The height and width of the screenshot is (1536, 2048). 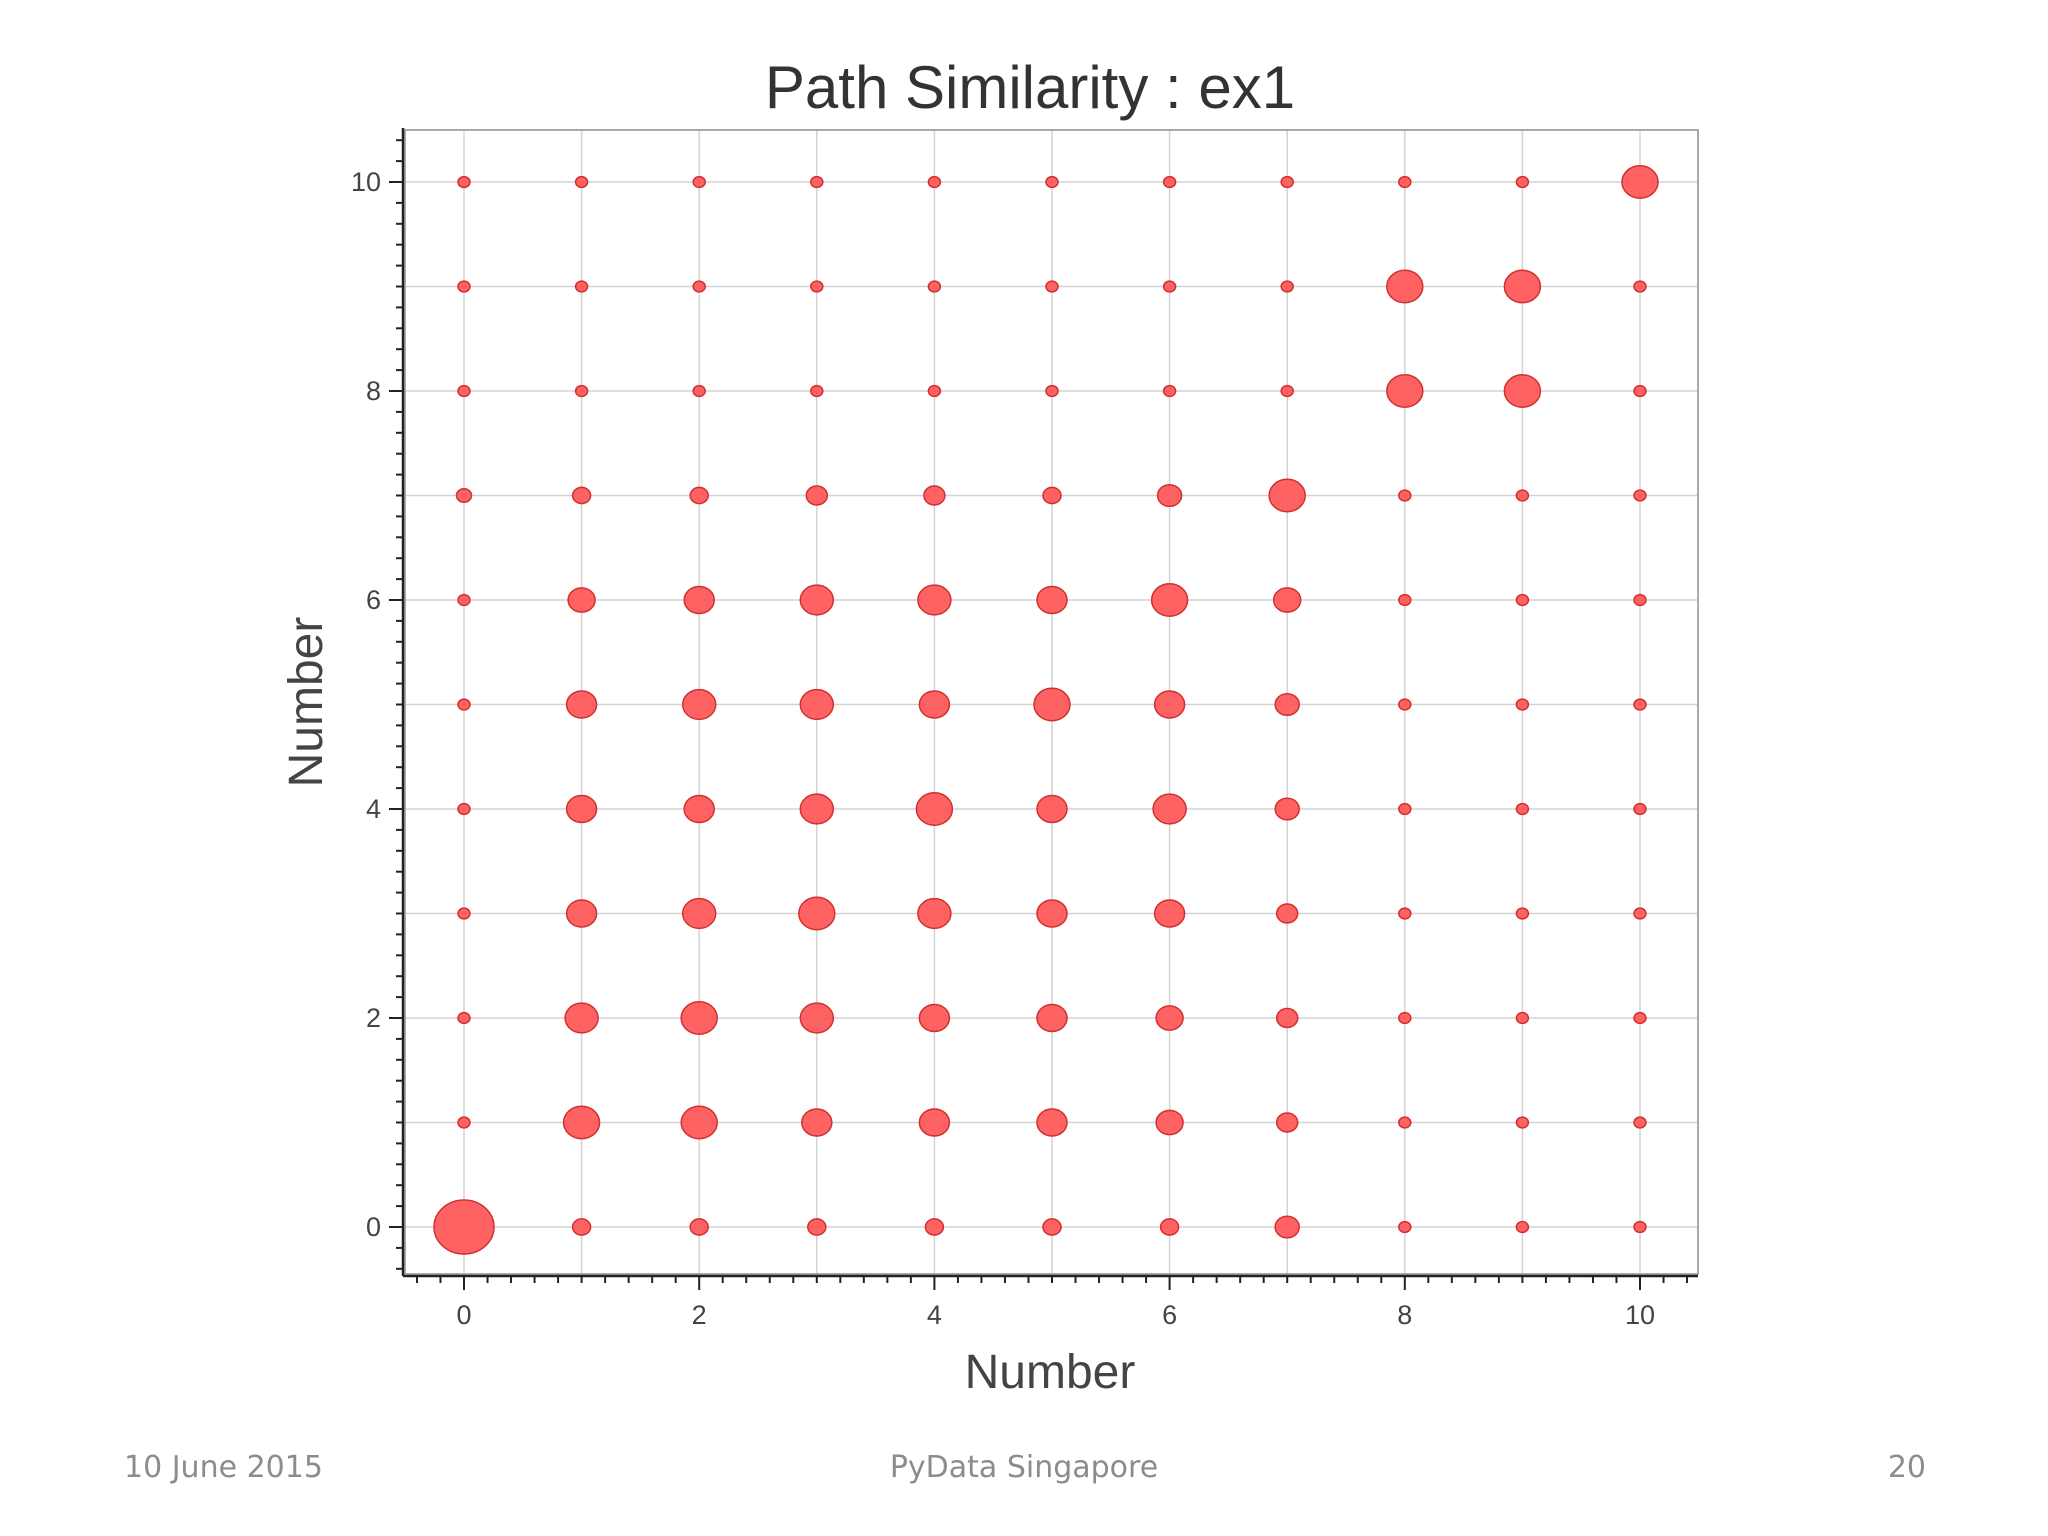 What do you see at coordinates (306, 702) in the screenshot?
I see `y-axis-label: Number` at bounding box center [306, 702].